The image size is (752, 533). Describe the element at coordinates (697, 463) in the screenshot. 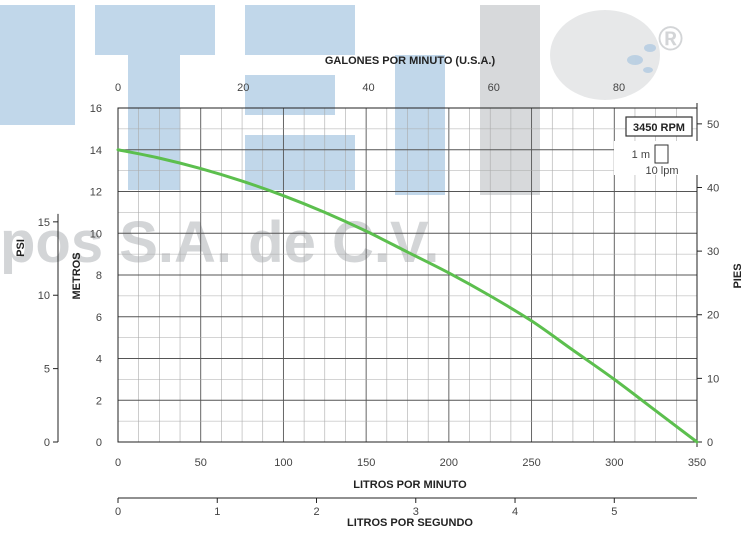

I see `x-tick-label: 350` at that location.